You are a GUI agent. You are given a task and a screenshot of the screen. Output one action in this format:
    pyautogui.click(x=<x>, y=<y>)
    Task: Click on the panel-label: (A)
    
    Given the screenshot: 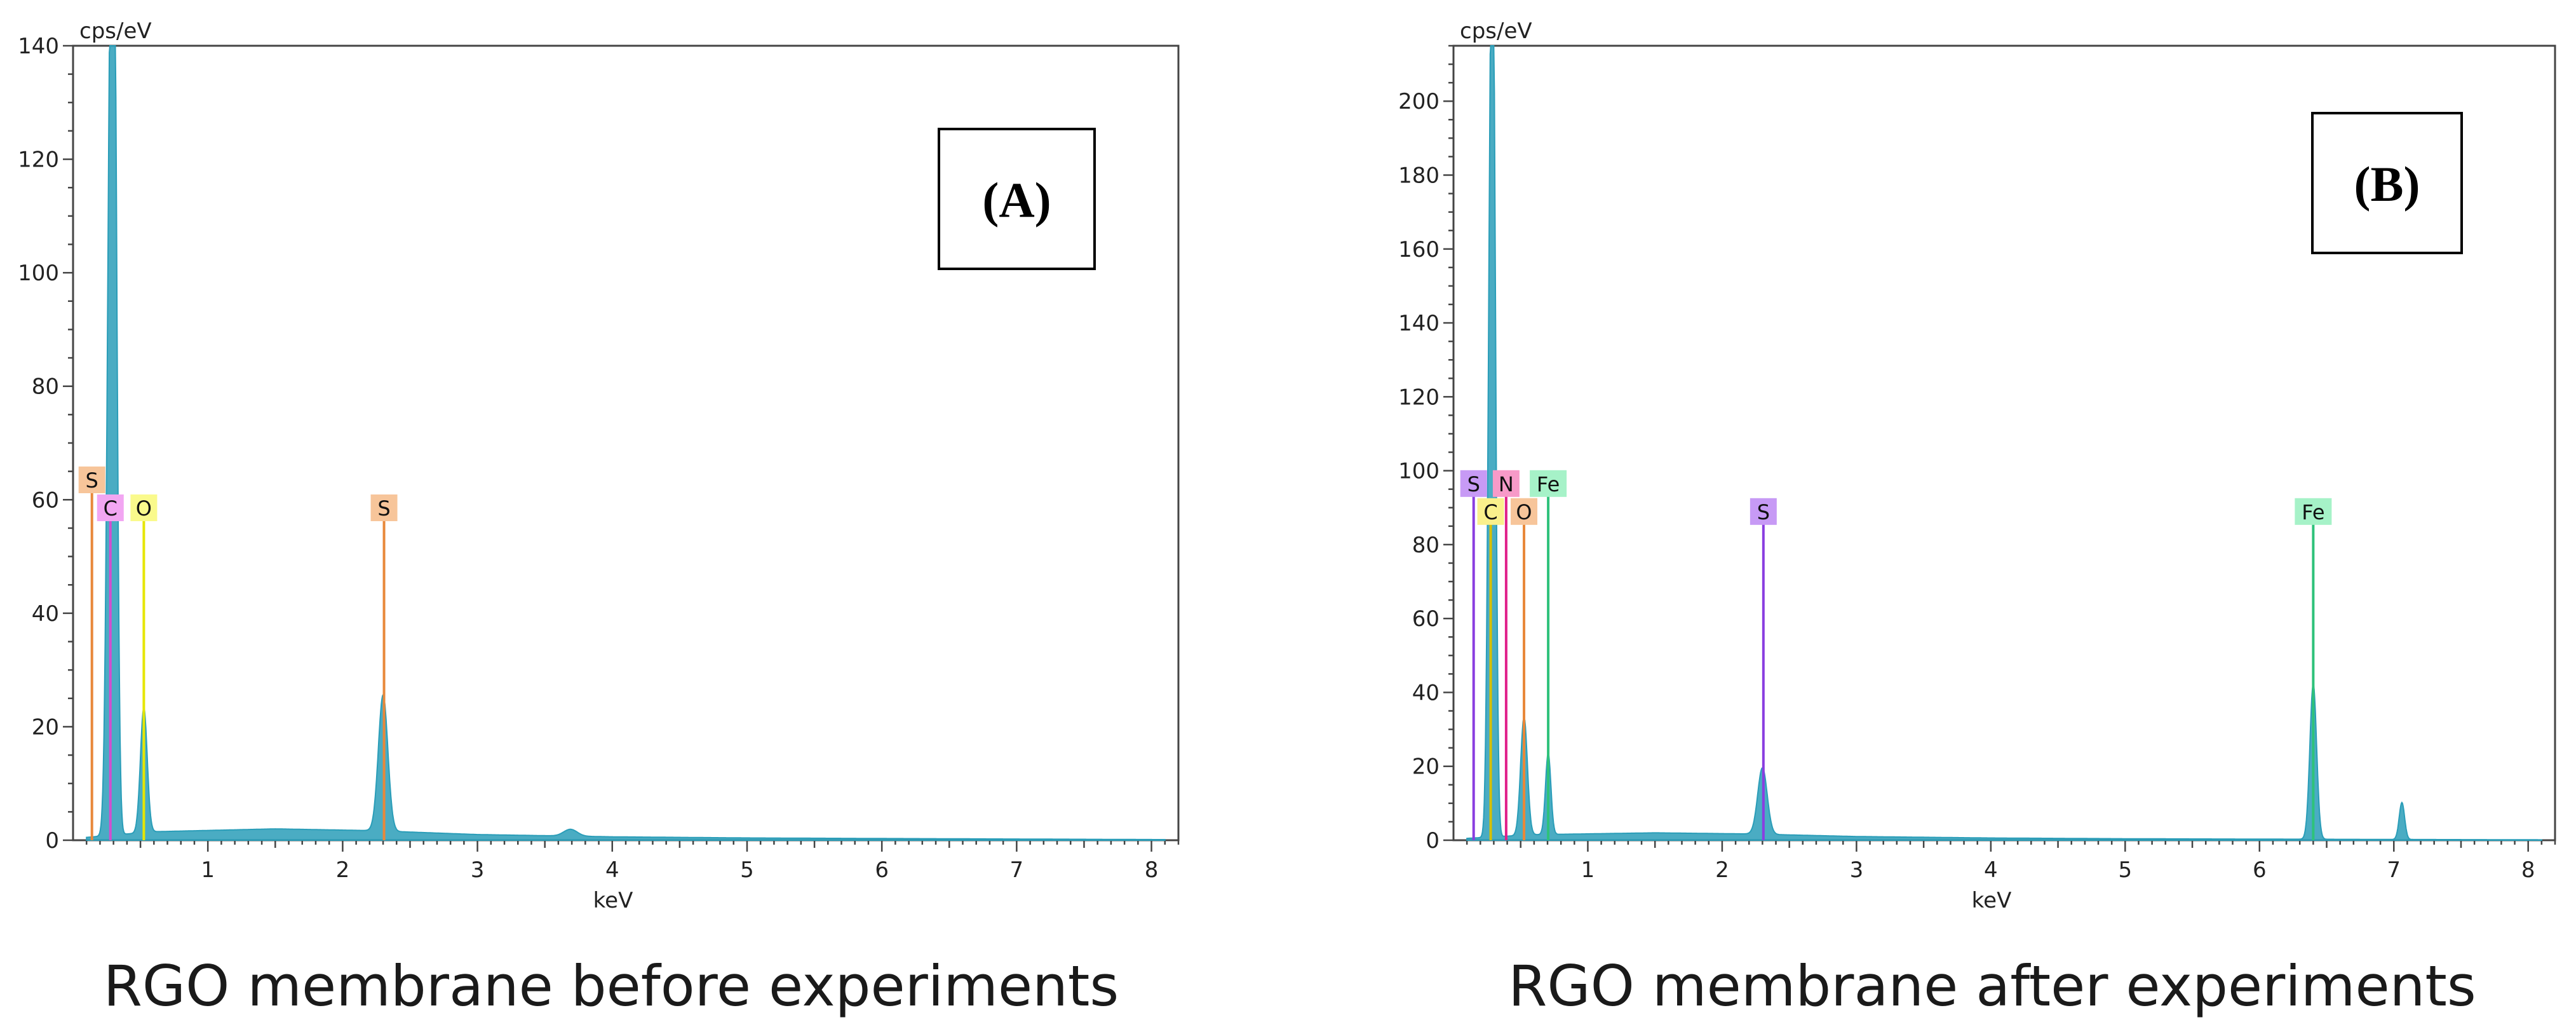 What is the action you would take?
    pyautogui.click(x=1016, y=200)
    